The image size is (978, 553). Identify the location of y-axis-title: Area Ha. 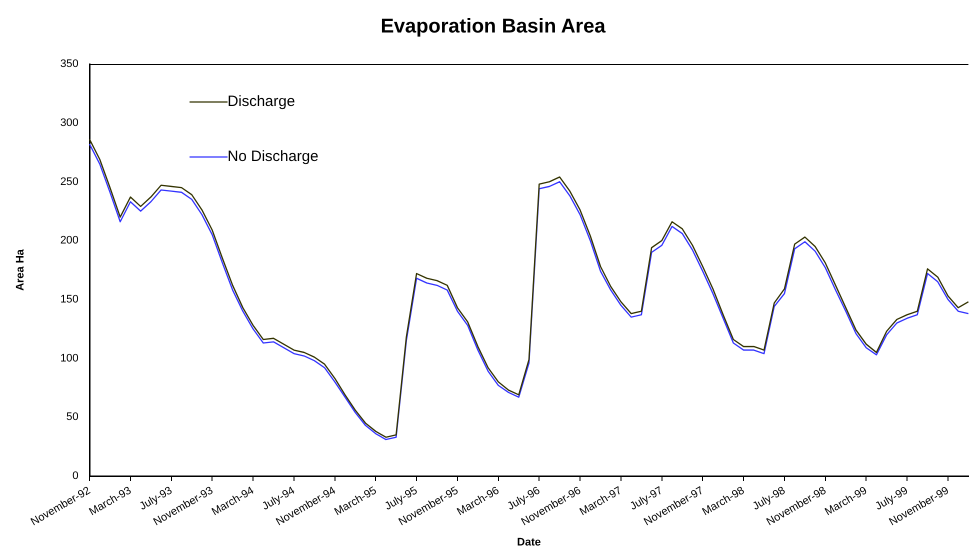
(20, 269).